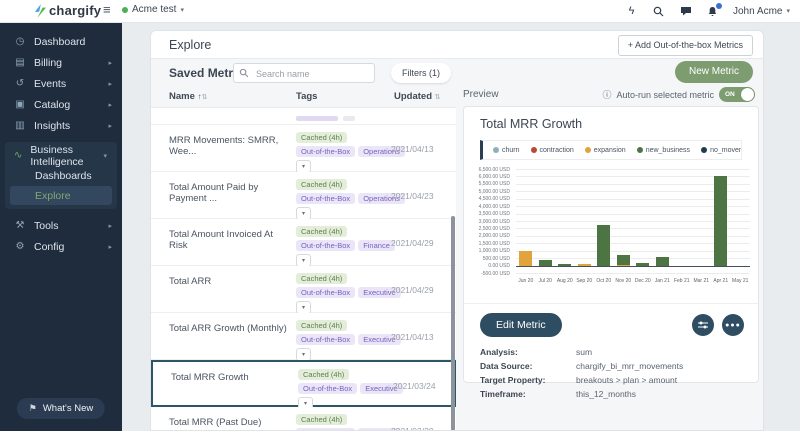  I want to click on legend-item-expansion: expansion, so click(605, 150).